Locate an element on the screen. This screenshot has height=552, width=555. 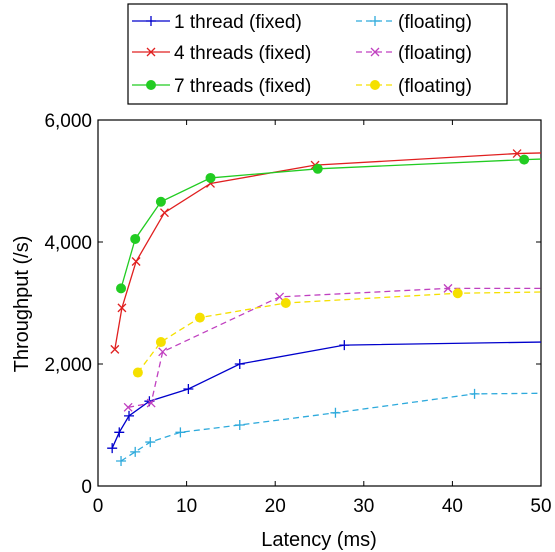
legend-label-1: (floating) is located at coordinates (435, 22).